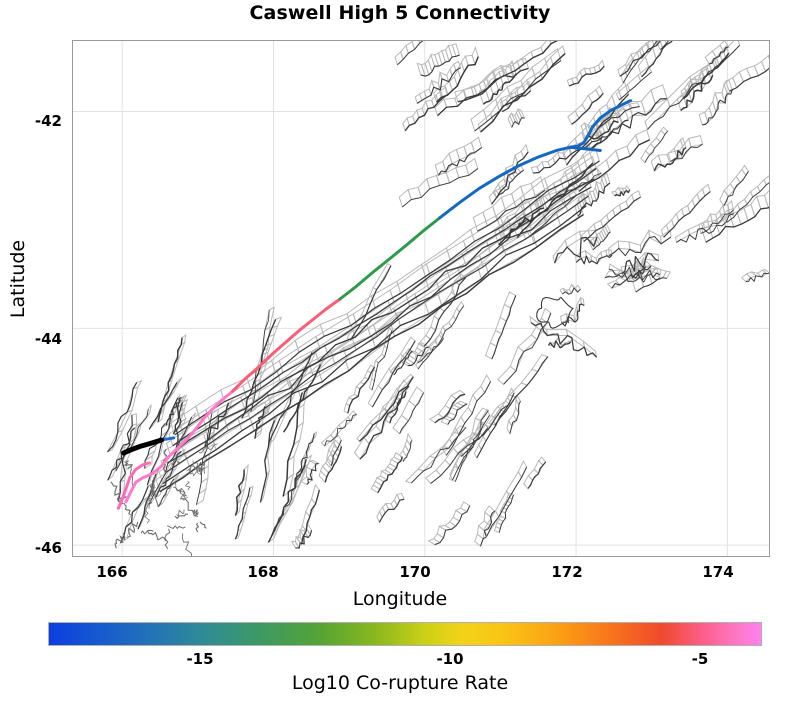 The image size is (800, 705). I want to click on y-axis-label: Latitude, so click(18, 279).